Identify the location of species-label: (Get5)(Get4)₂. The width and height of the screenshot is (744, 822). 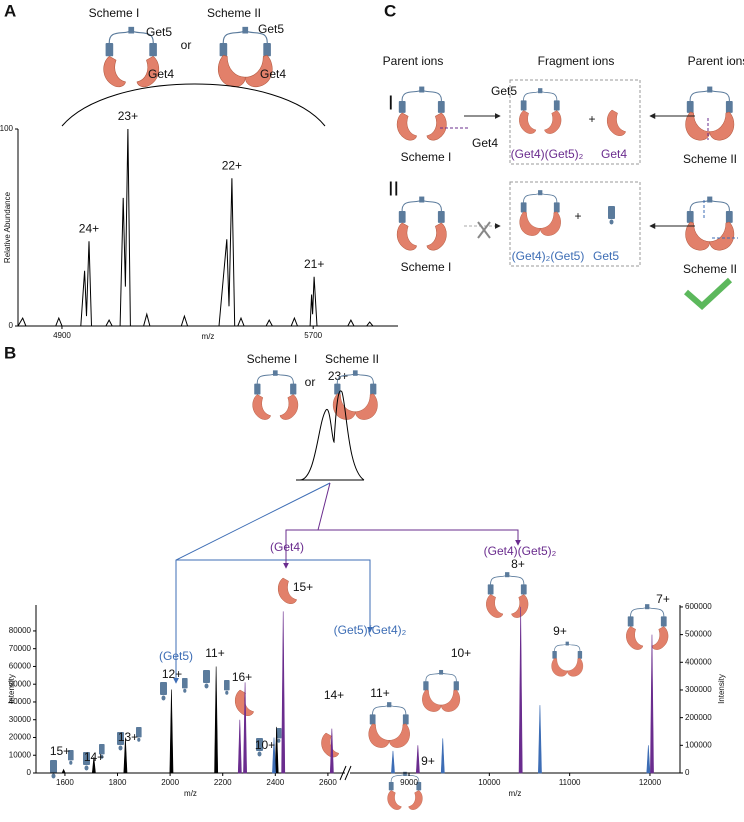
(370, 630).